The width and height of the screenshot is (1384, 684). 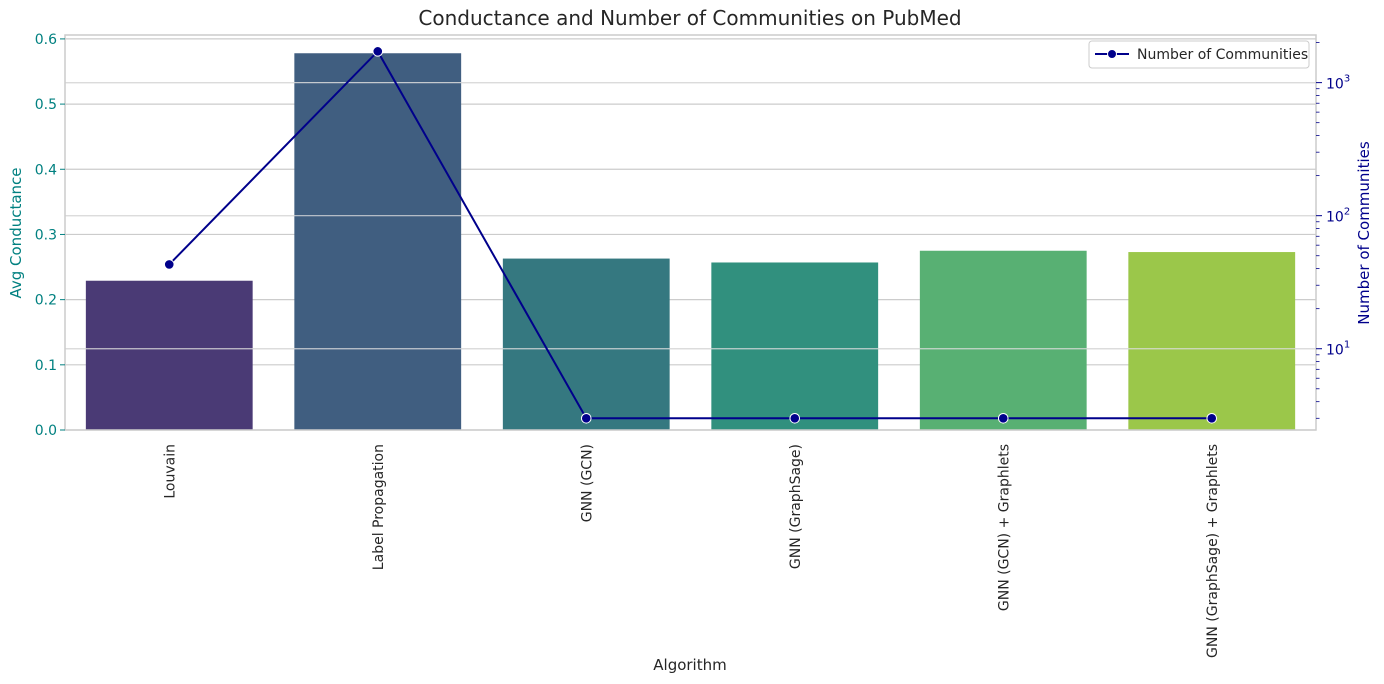 What do you see at coordinates (689, 665) in the screenshot?
I see `x-axis-label: Algorithm` at bounding box center [689, 665].